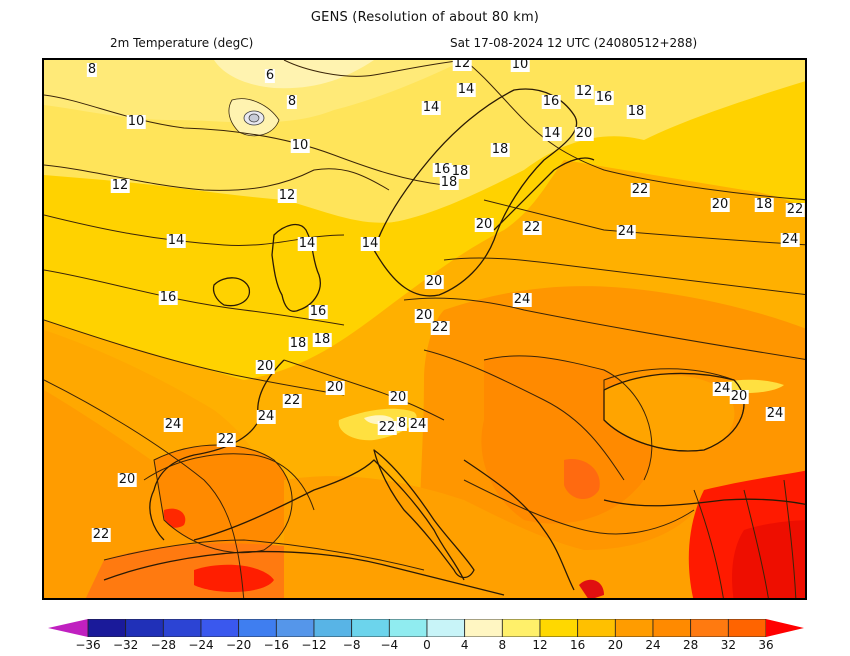 The image size is (850, 656). What do you see at coordinates (270, 75) in the screenshot?
I see `contour-label: 6` at bounding box center [270, 75].